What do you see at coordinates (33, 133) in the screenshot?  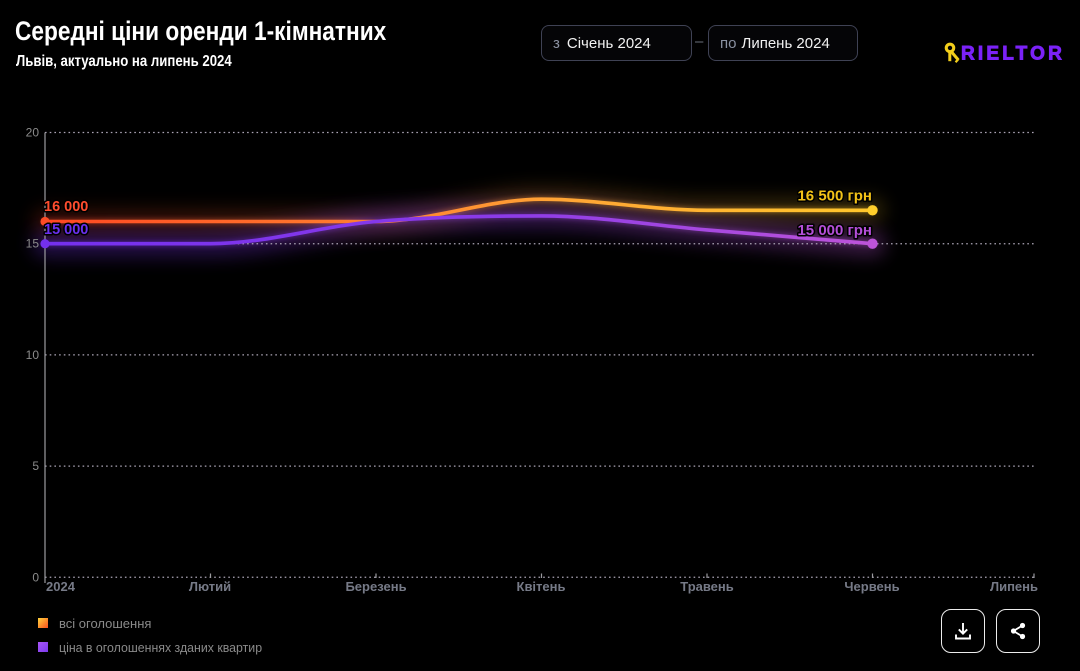 I see `svg-text: 20` at bounding box center [33, 133].